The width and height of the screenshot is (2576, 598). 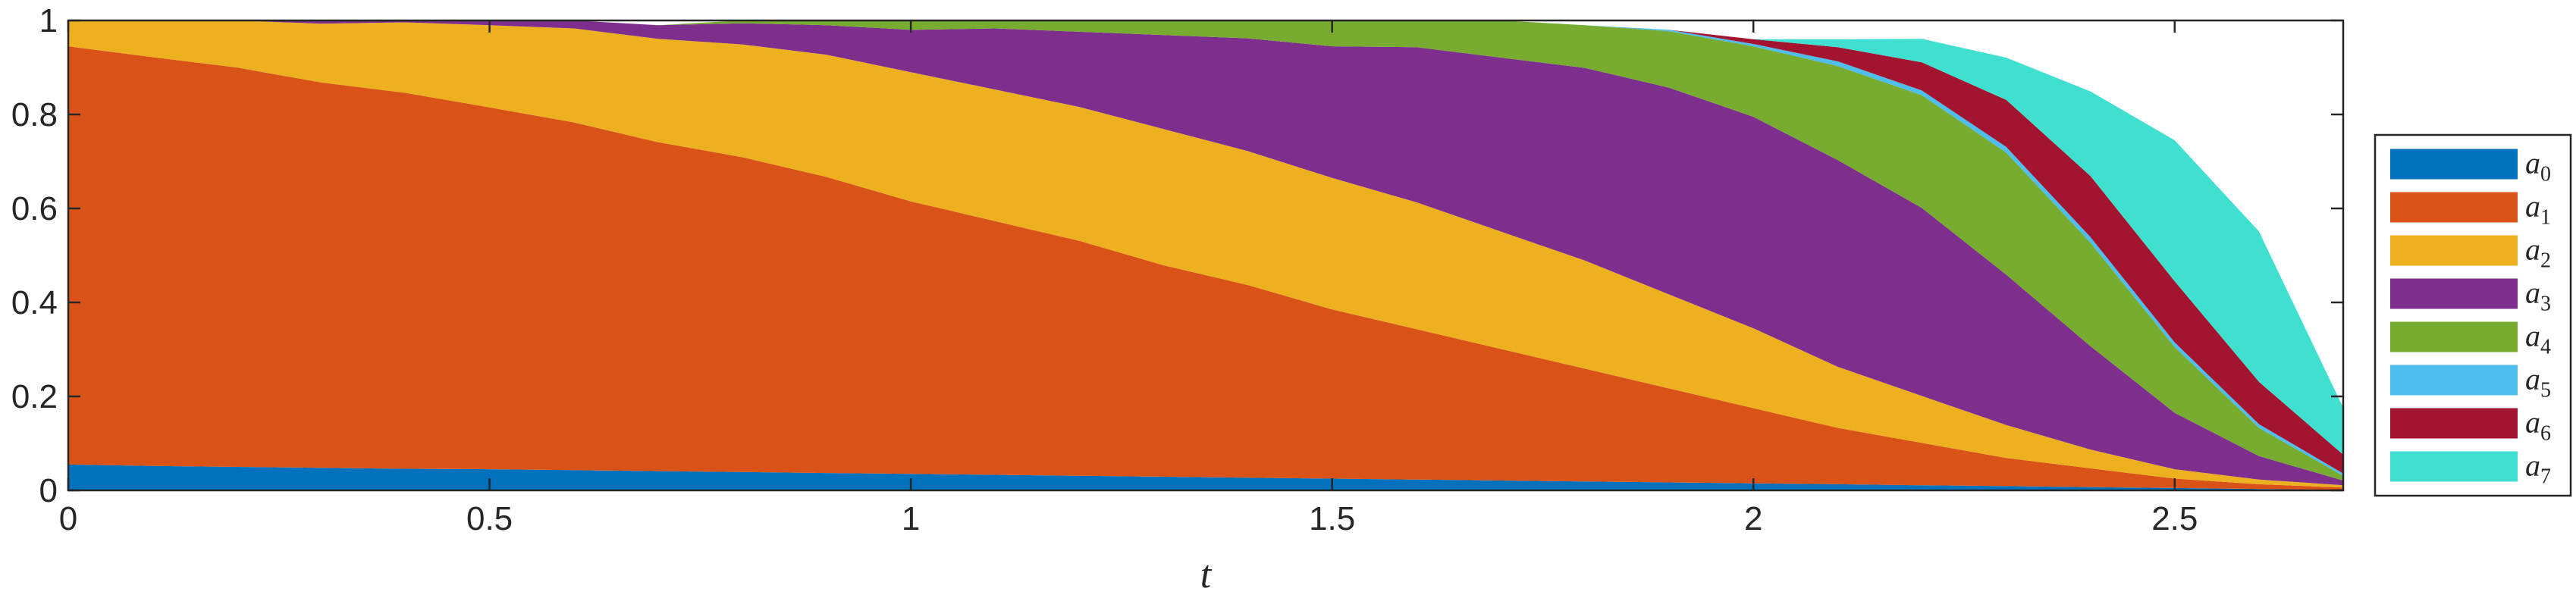 I want to click on x-tick-label: 2.5, so click(x=2174, y=518).